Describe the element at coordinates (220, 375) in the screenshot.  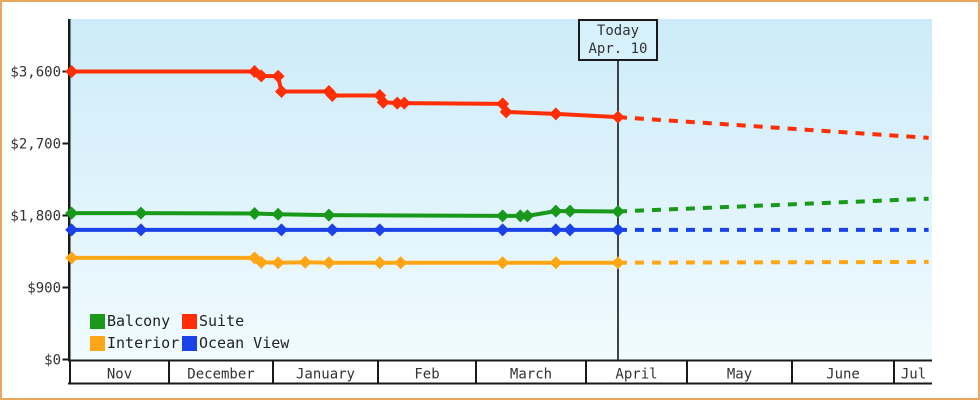
I see `month-label: December` at that location.